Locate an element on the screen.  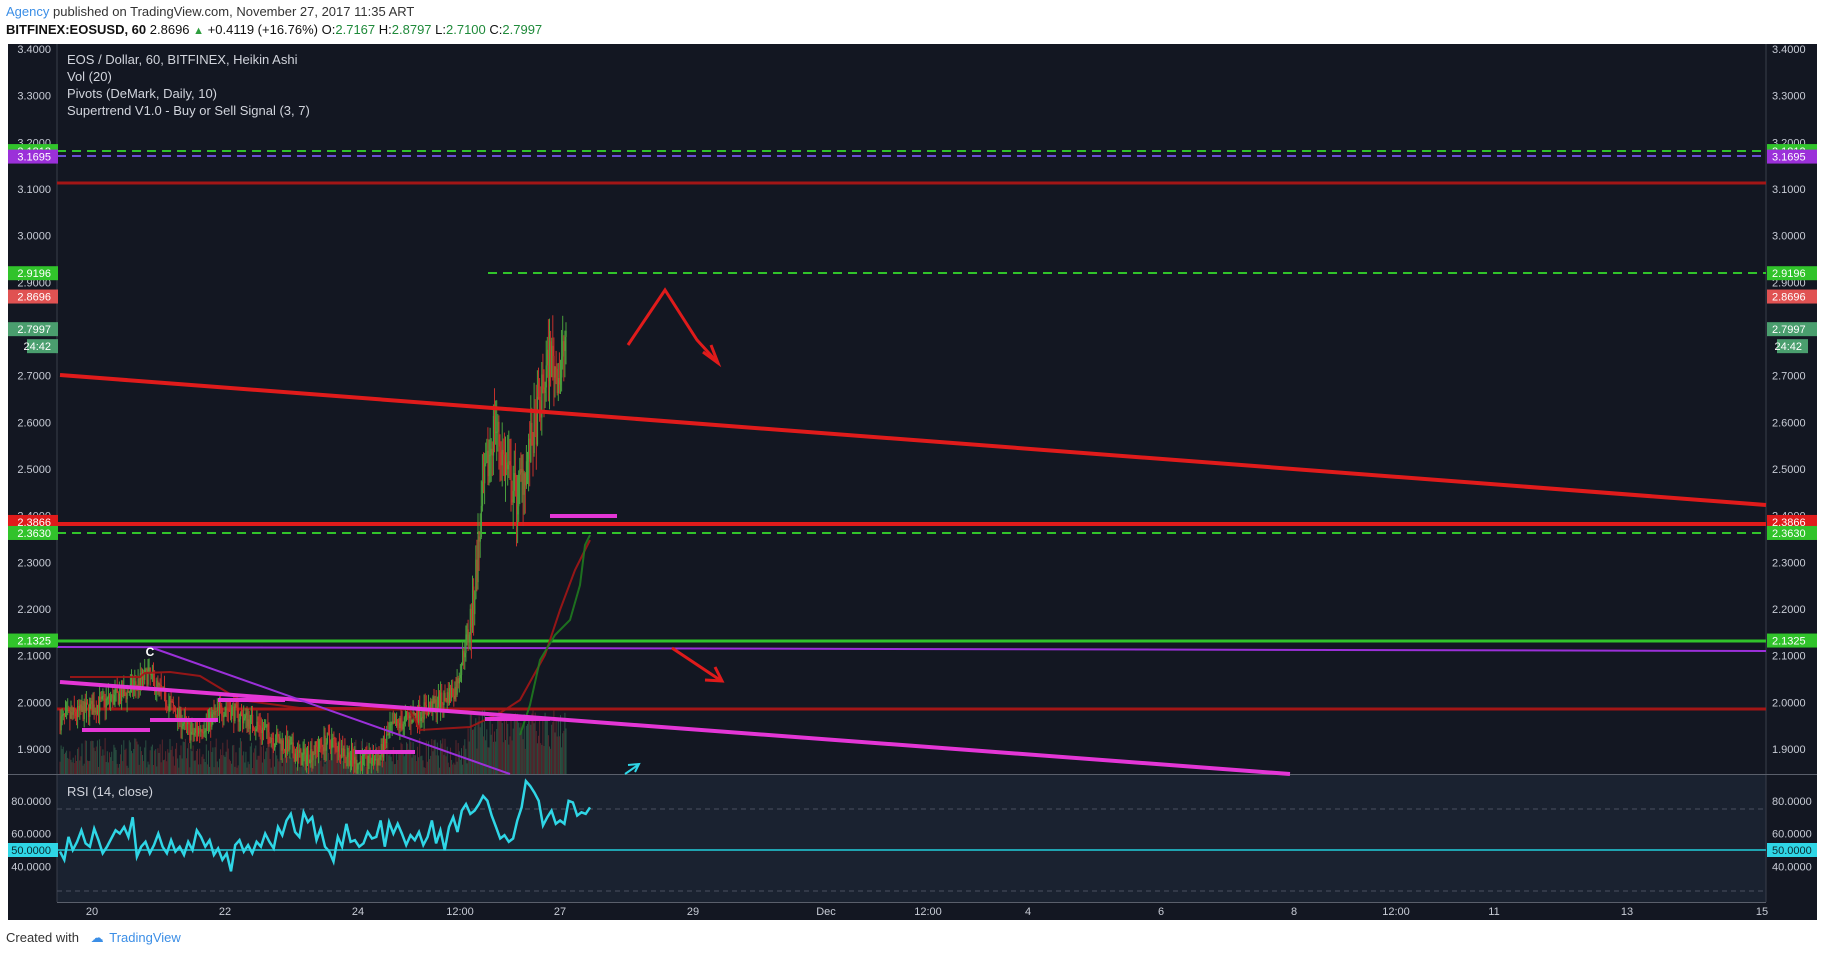
rsi-50-tag-label: 50.0000 is located at coordinates (1792, 851).